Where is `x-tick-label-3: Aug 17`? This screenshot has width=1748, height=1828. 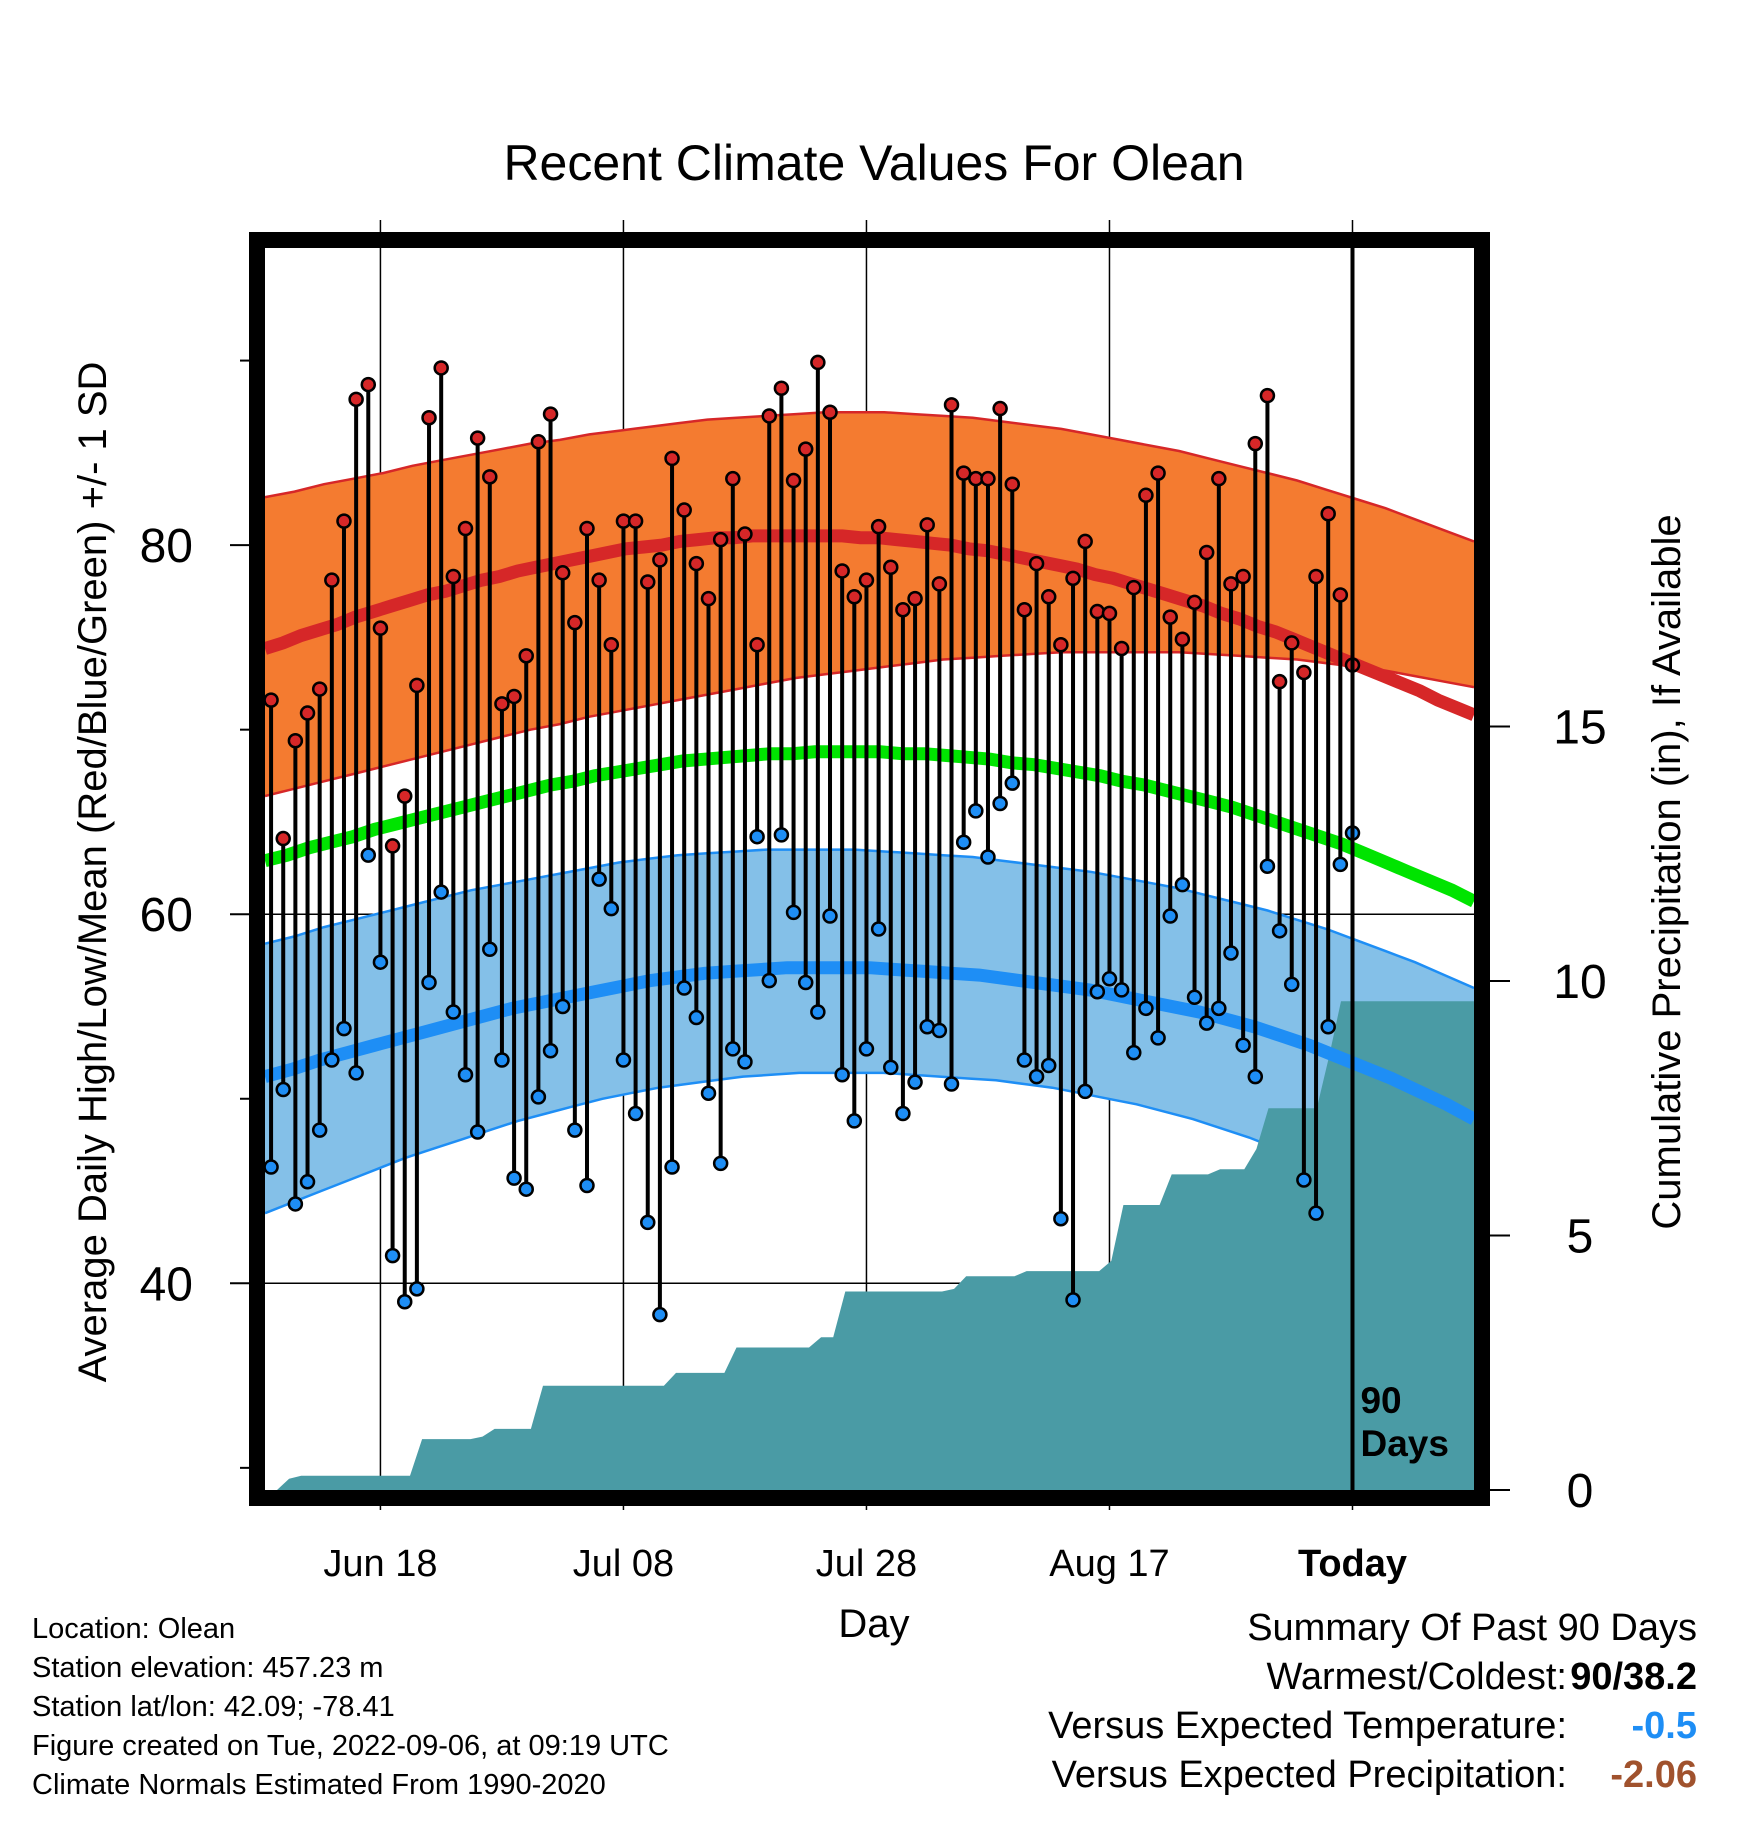
x-tick-label-3: Aug 17 is located at coordinates (1109, 1564).